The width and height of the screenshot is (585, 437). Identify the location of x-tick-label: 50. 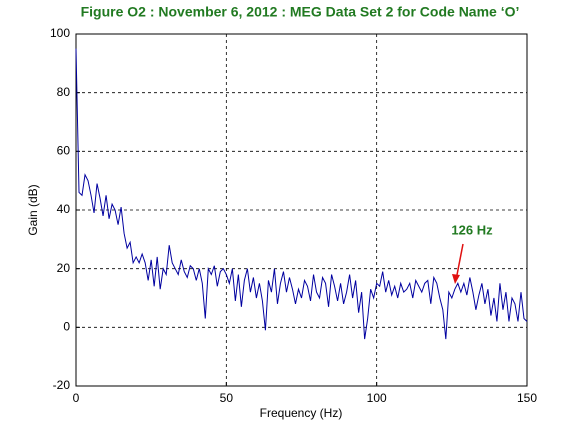
(227, 398).